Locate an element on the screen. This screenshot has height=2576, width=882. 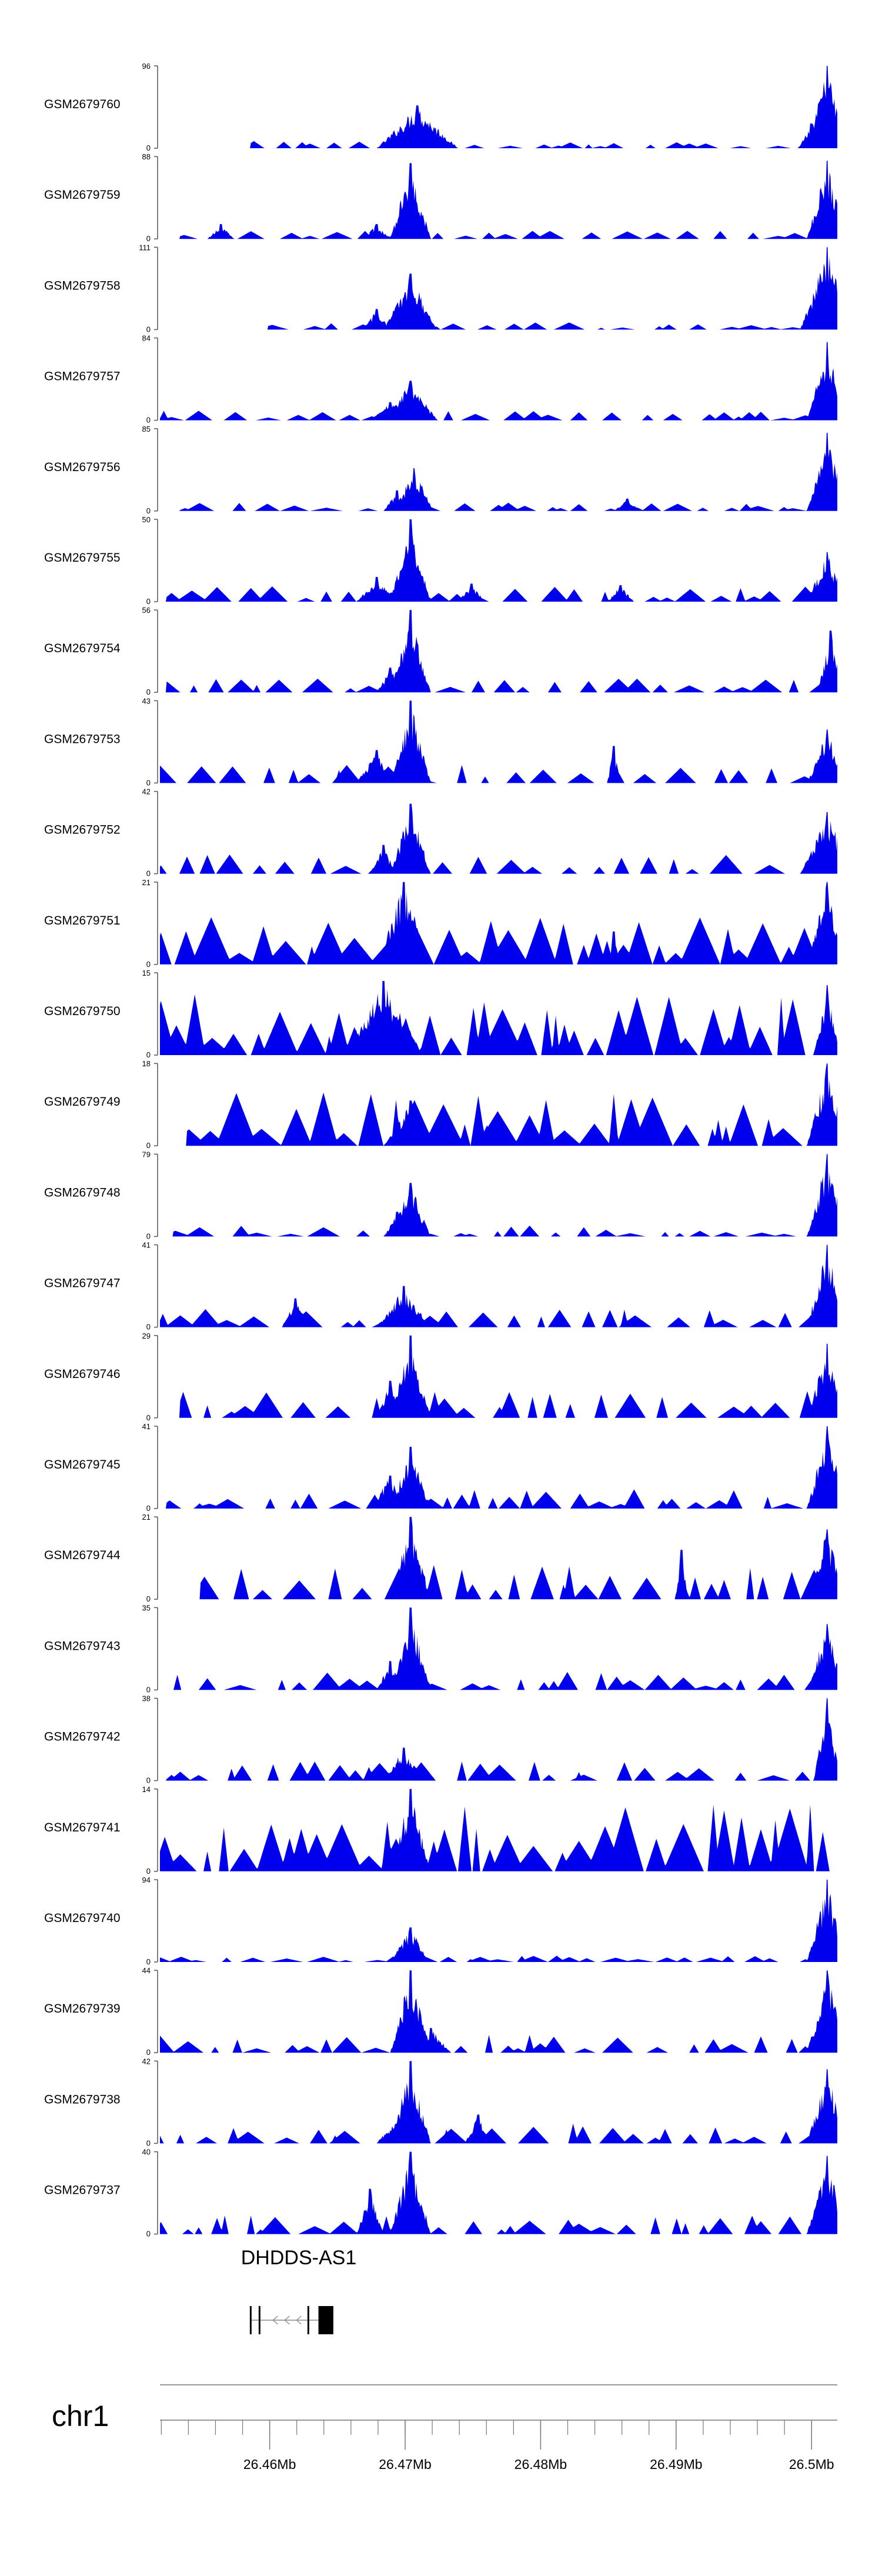
track-GSM2679742: GSM2679742 38 0 is located at coordinates (440, 1739).